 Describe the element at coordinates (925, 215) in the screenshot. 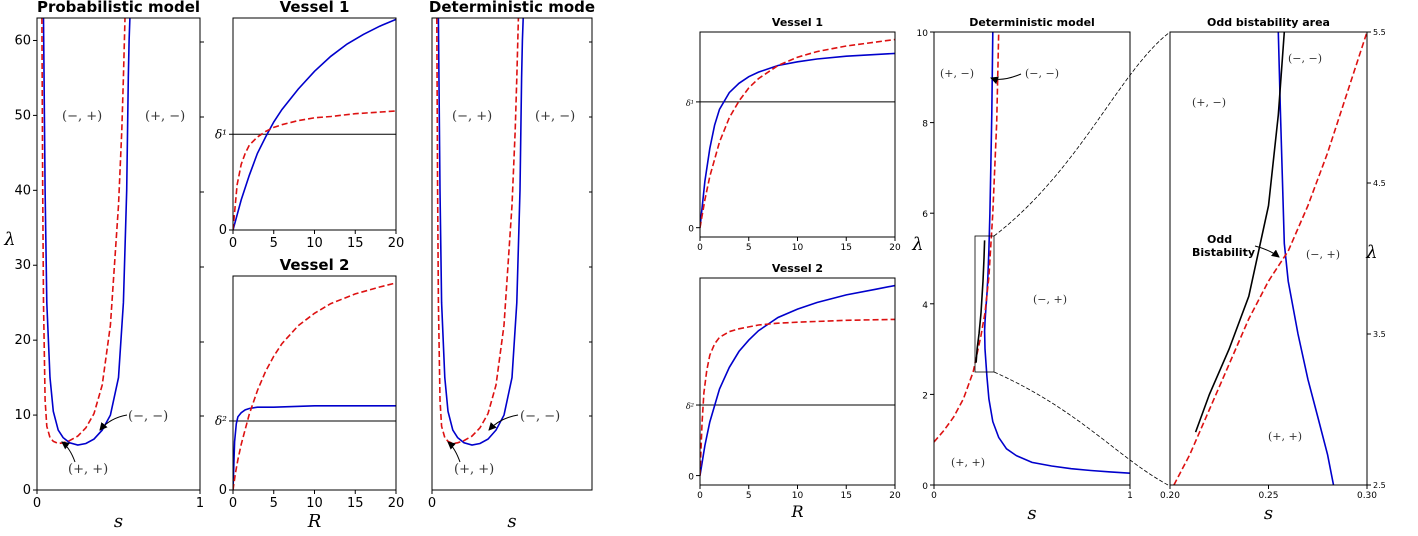

I see `y-tick-label: 6` at that location.